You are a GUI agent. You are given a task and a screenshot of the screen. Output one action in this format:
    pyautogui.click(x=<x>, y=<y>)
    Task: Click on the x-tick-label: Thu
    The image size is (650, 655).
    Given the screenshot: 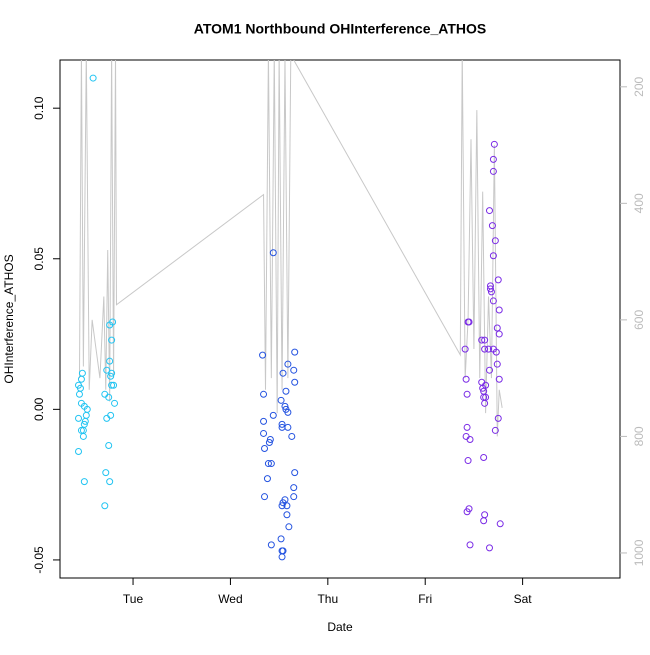 What is the action you would take?
    pyautogui.click(x=327, y=599)
    